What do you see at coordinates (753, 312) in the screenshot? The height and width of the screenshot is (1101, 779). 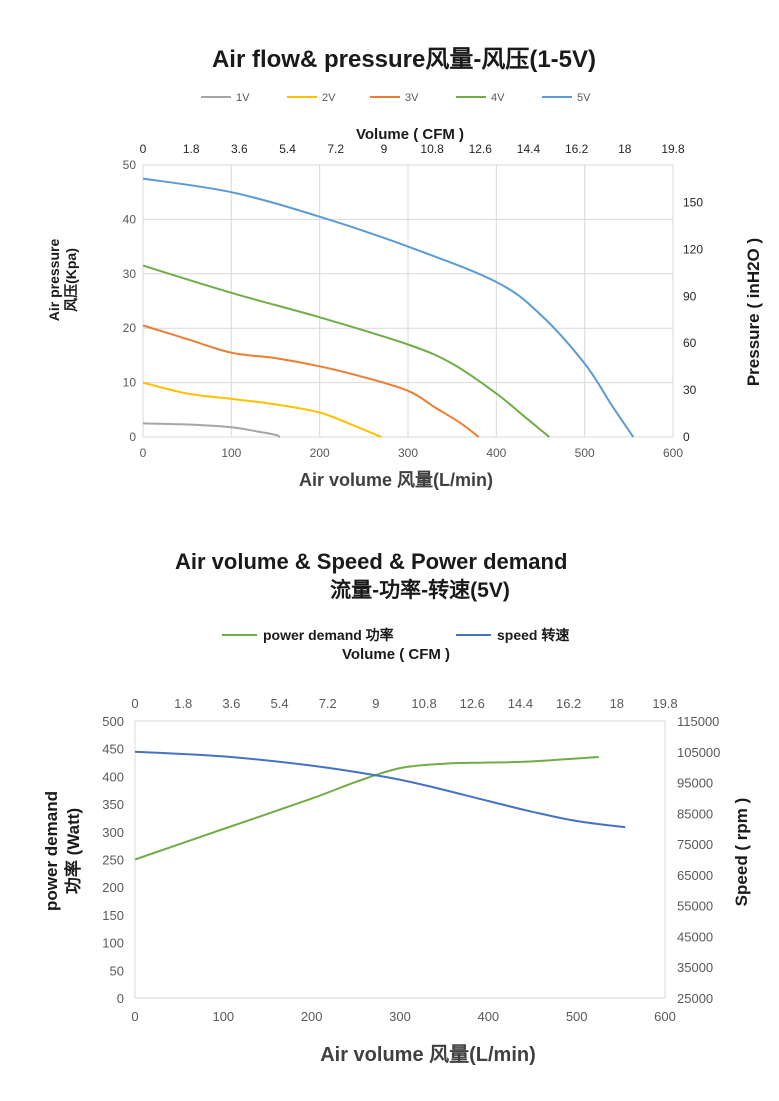 I see `y2-axis-title: Pressure ( inH2O )` at bounding box center [753, 312].